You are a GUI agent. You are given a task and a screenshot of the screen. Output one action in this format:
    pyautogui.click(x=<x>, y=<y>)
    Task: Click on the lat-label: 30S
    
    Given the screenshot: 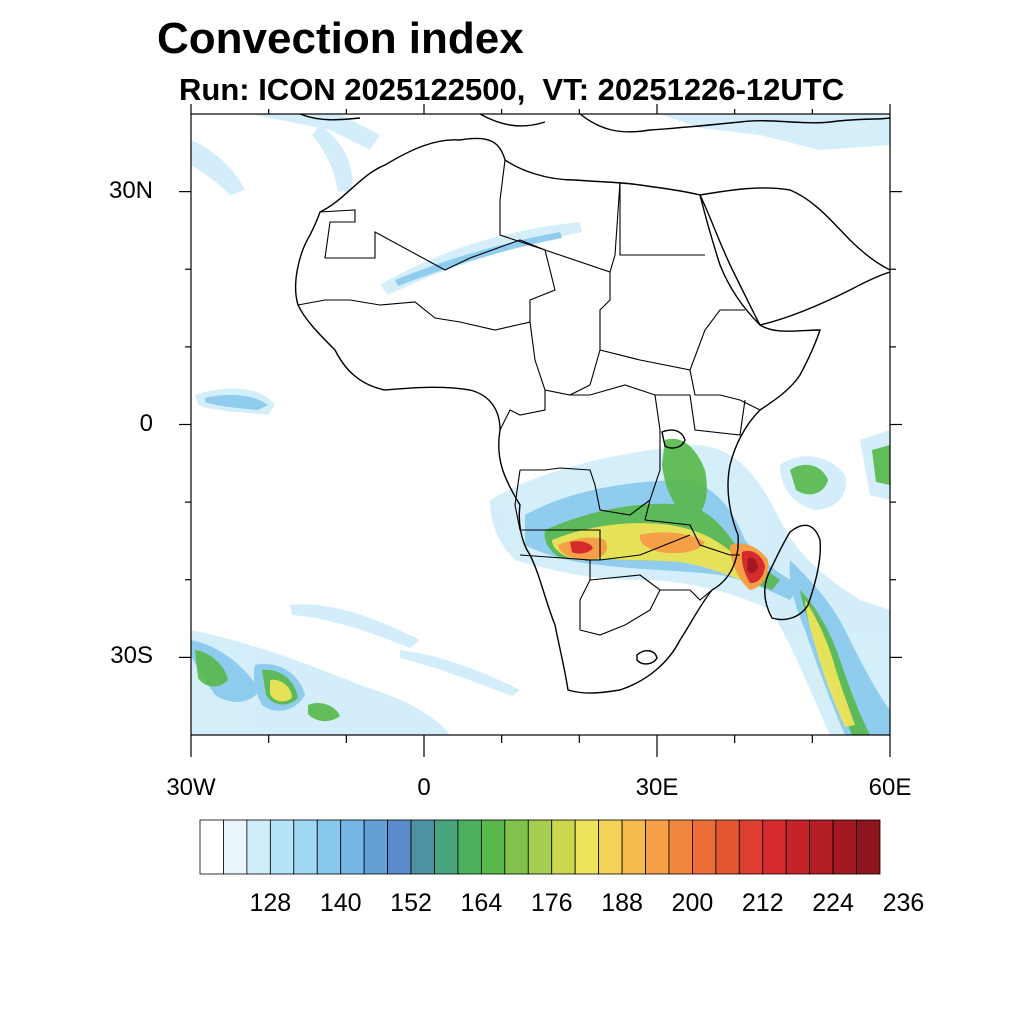 What is the action you would take?
    pyautogui.click(x=131, y=656)
    